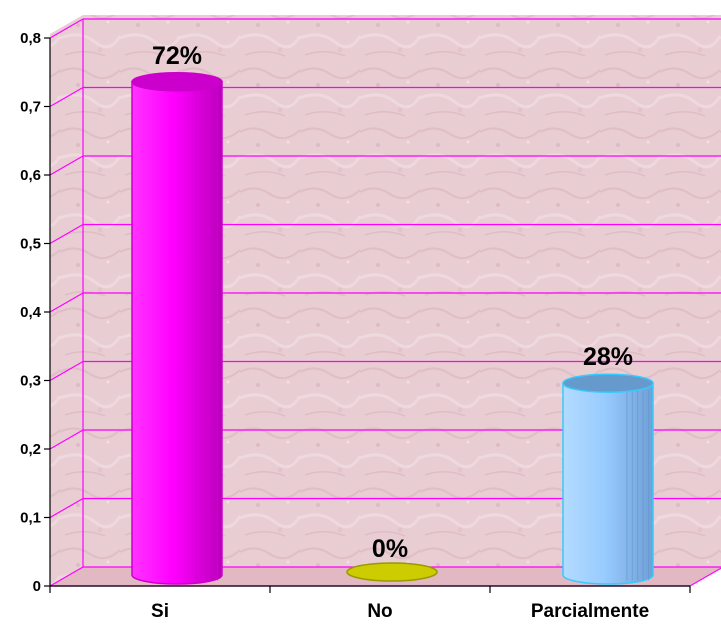  I want to click on y-tick-label: 0,1, so click(30, 518).